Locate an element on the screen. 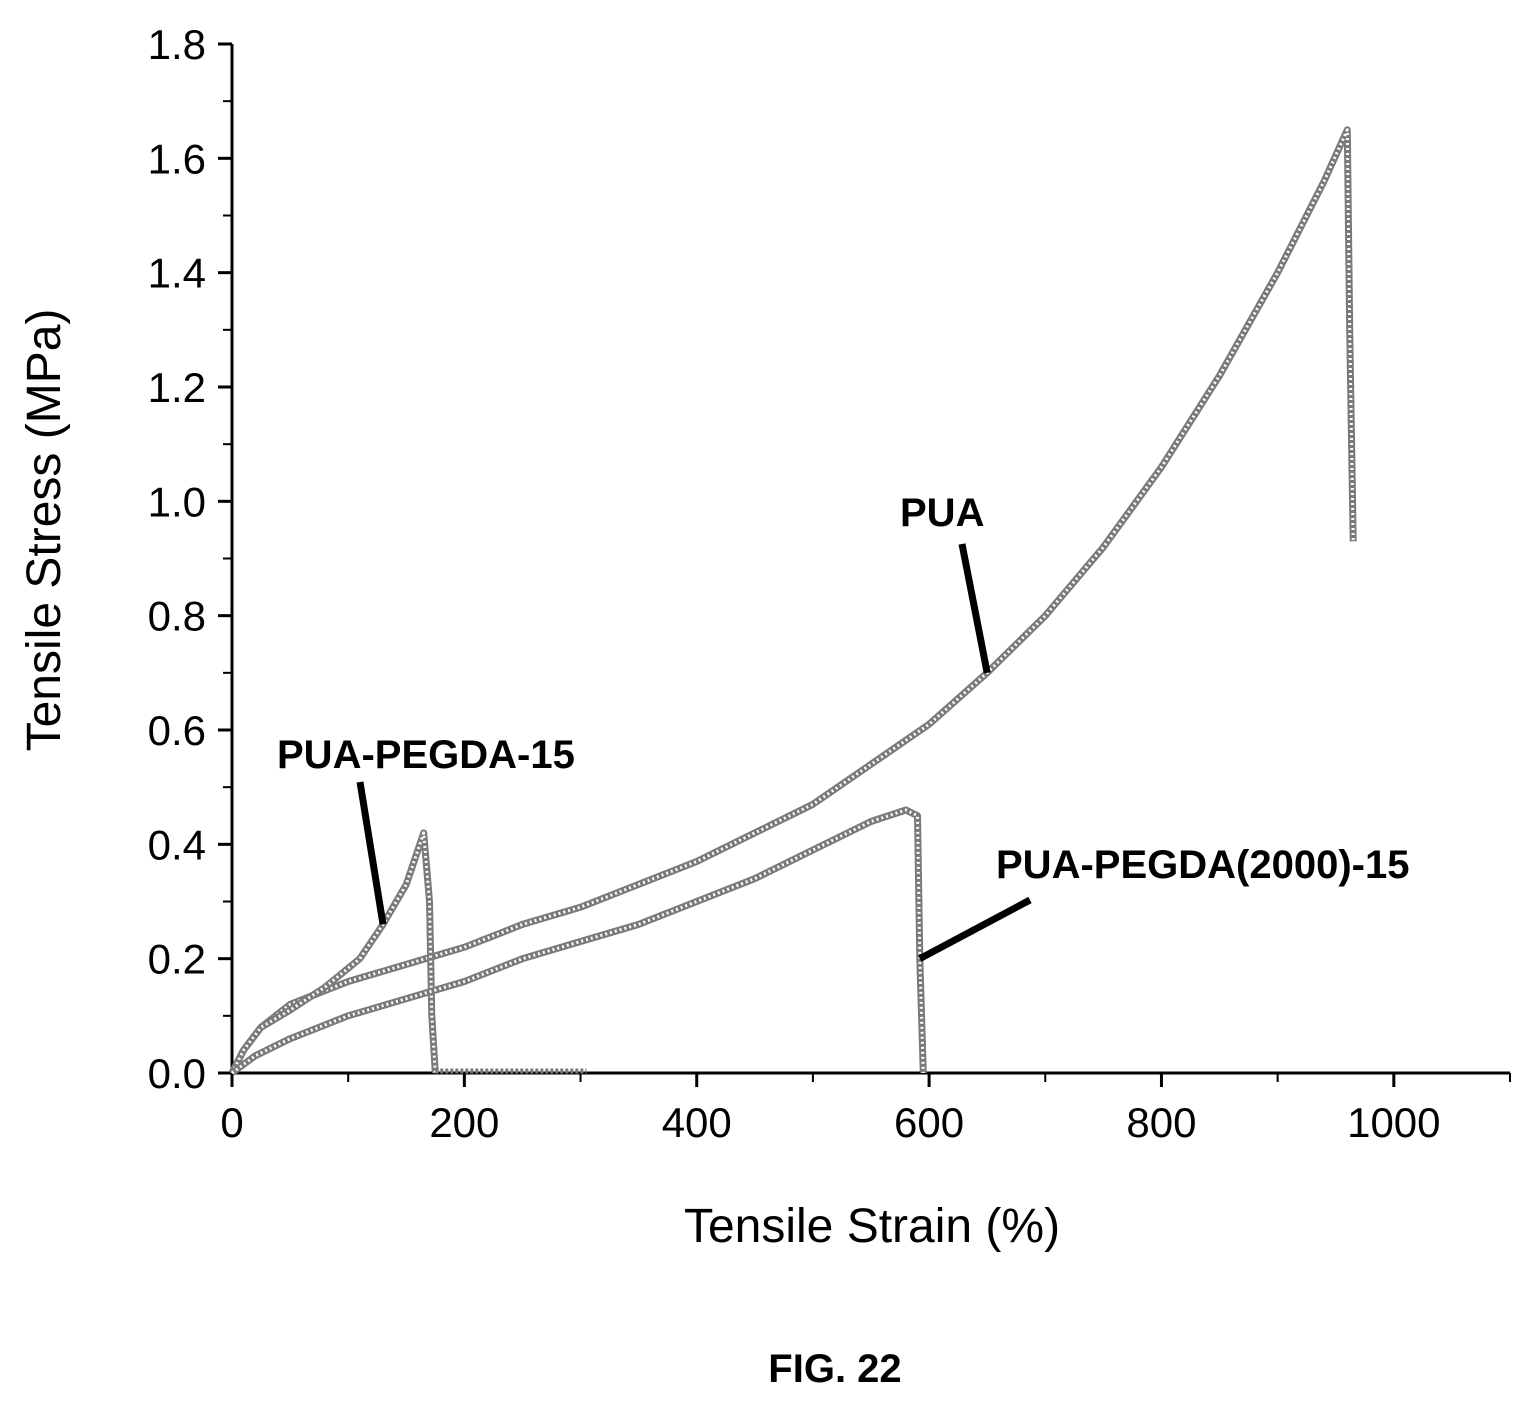 The image size is (1535, 1406). series-line-pua-pegda-15-hatch is located at coordinates (333, 952).